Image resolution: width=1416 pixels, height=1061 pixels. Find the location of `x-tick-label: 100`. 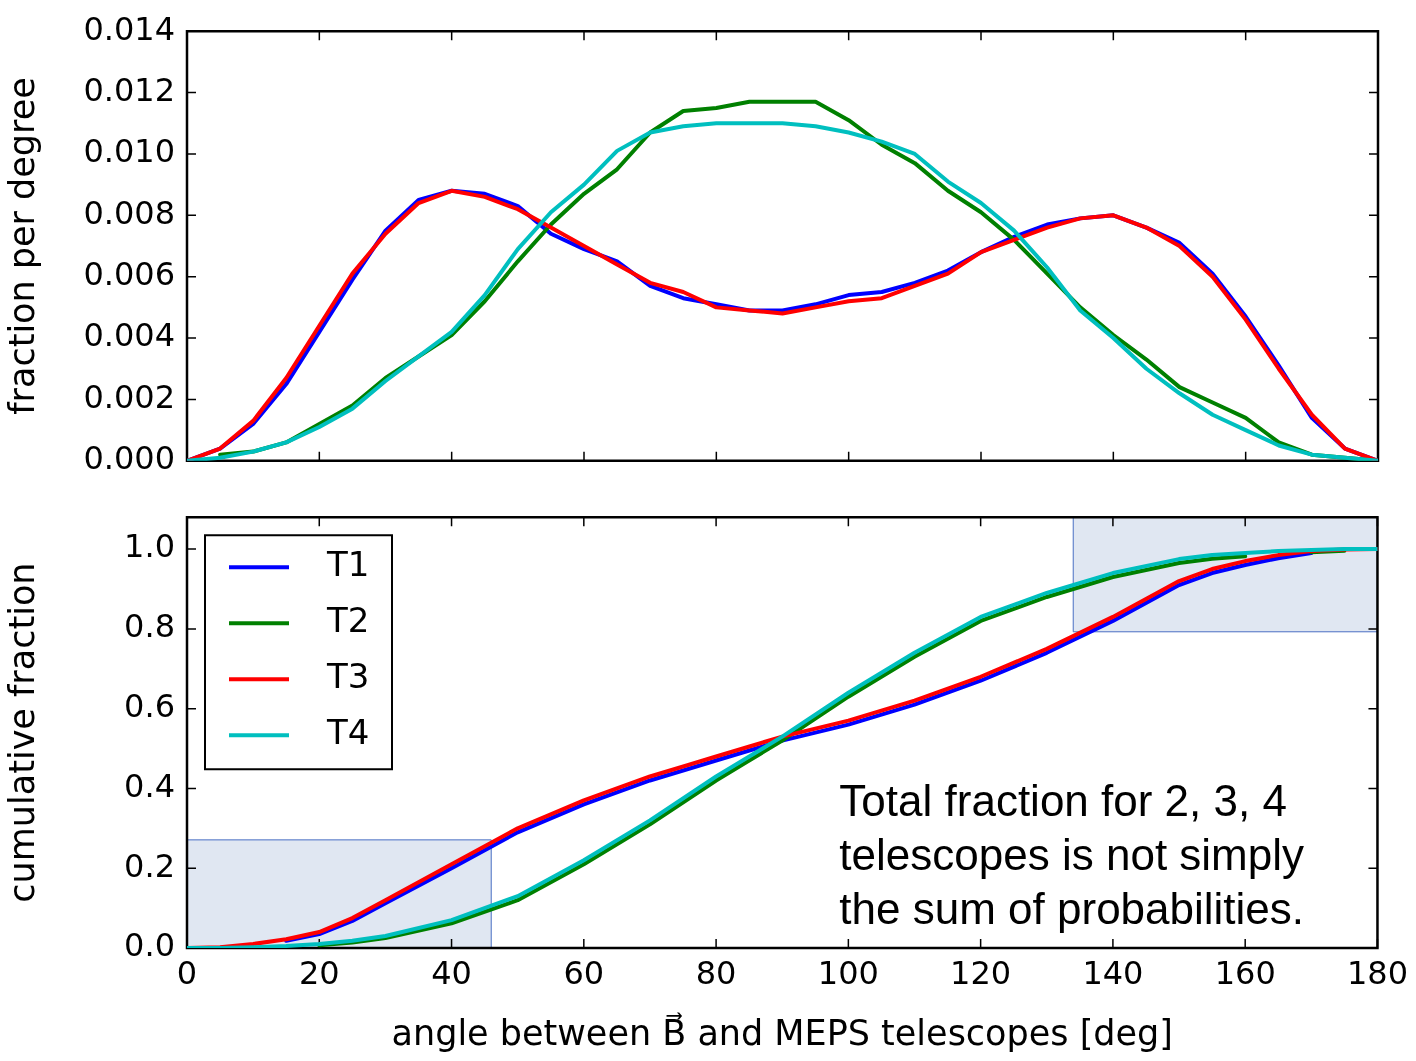

x-tick-label: 100 is located at coordinates (848, 972).